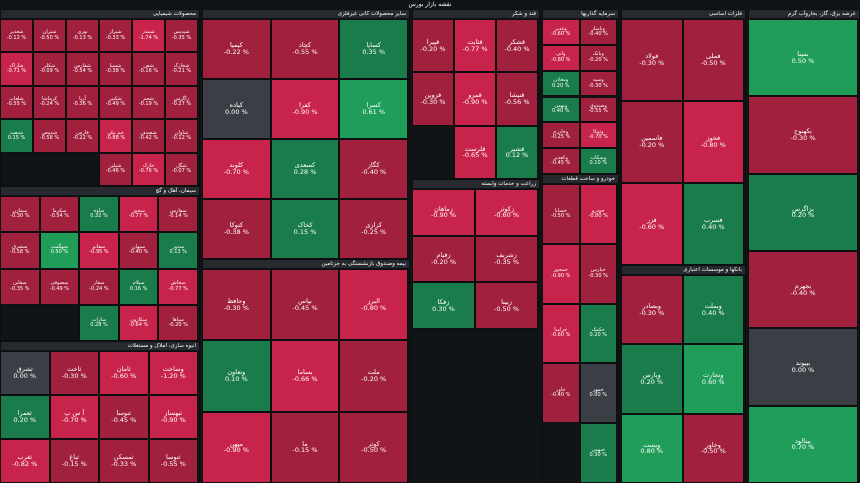 The image size is (860, 483). What do you see at coordinates (652, 310) in the screenshot?
I see `treemap-tile: وبصادر -0.30 %` at bounding box center [652, 310].